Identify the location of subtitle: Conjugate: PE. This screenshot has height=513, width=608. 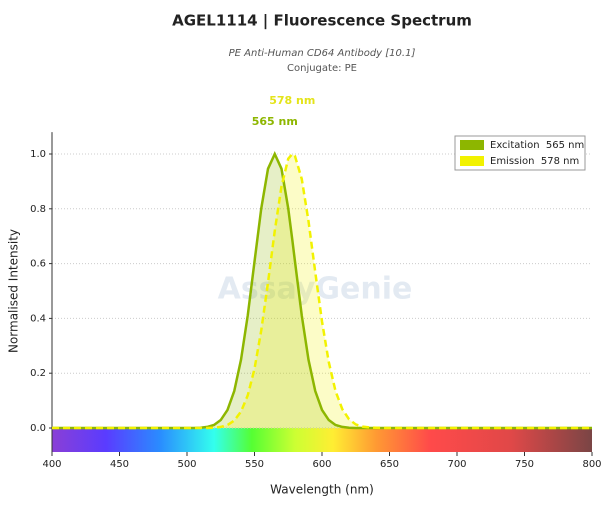
(322, 68).